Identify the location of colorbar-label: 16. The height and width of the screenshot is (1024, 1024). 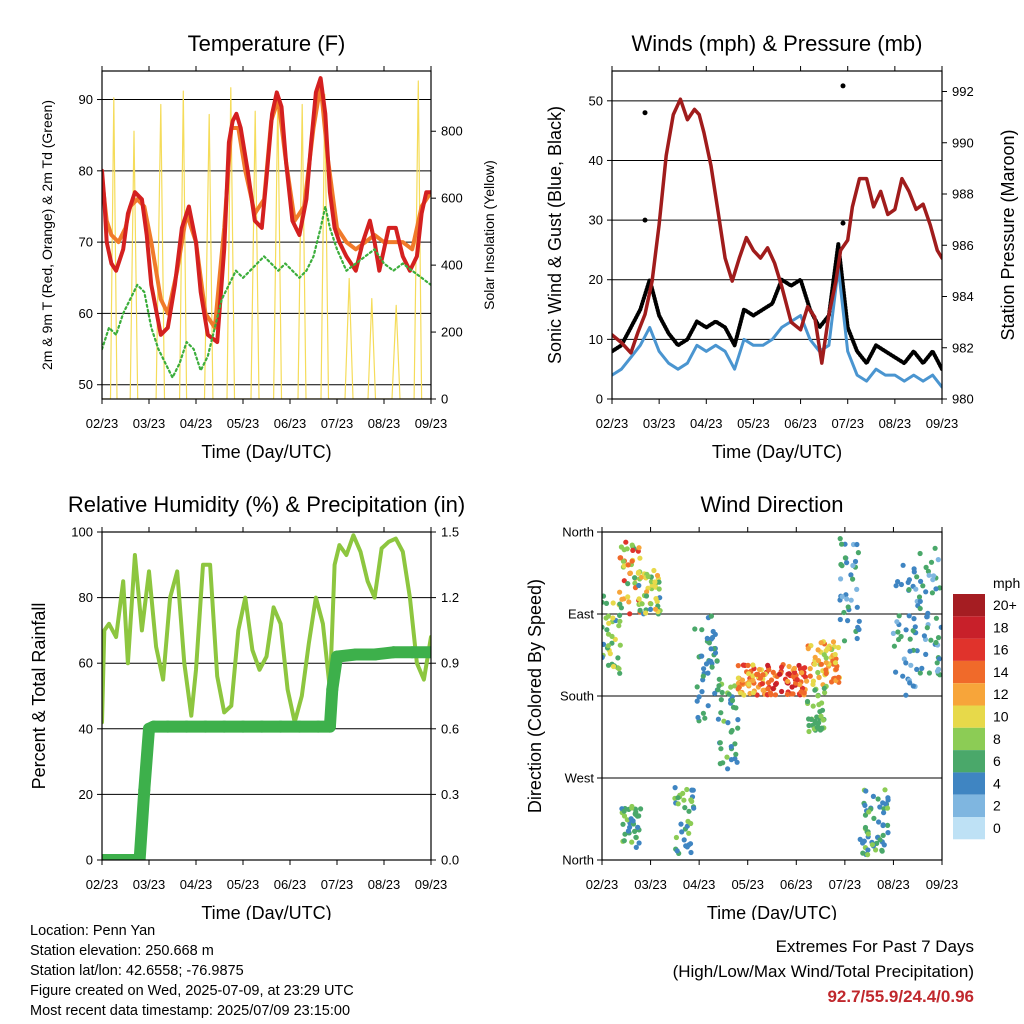
(1001, 650).